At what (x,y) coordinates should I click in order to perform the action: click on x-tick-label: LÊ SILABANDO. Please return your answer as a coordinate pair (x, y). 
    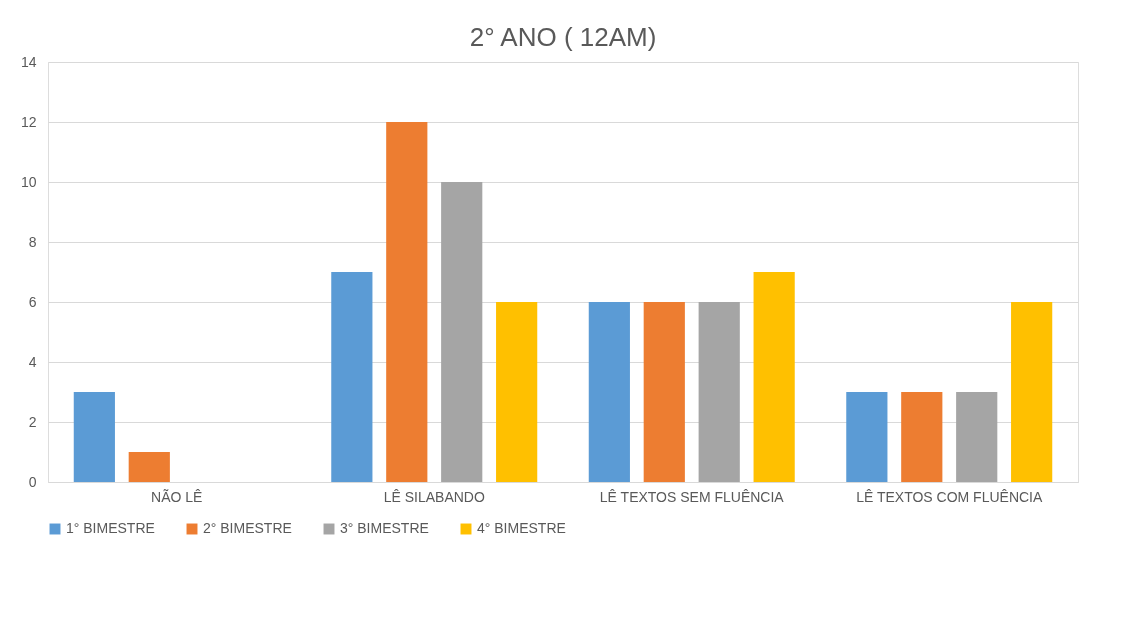
    Looking at the image, I should click on (434, 496).